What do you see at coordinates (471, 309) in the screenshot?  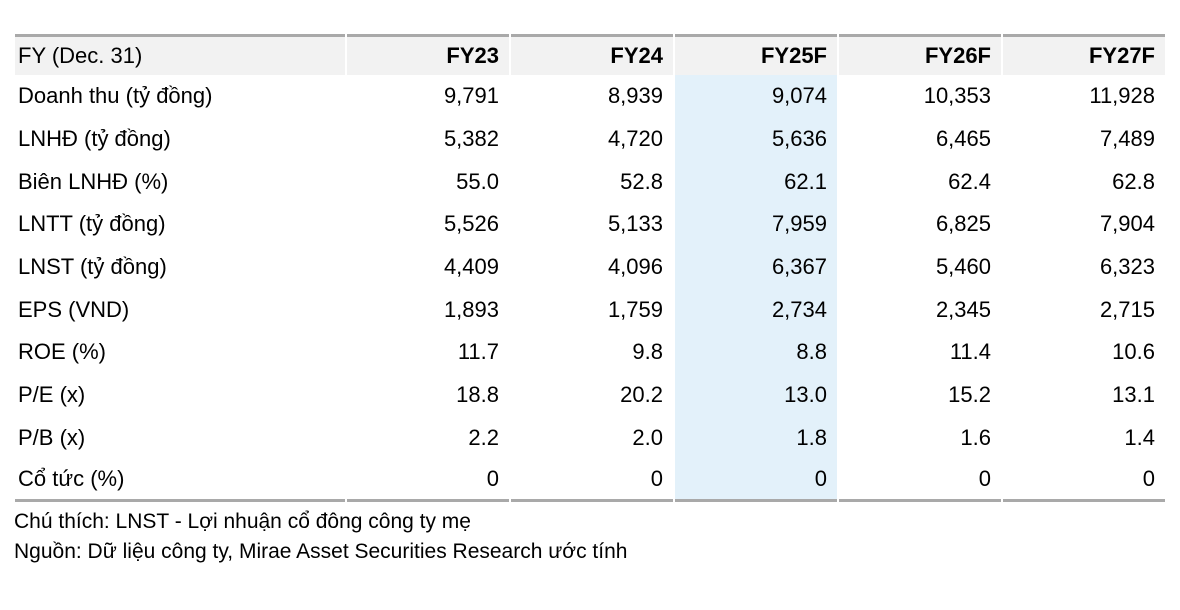 I see `value-cell: 1,893` at bounding box center [471, 309].